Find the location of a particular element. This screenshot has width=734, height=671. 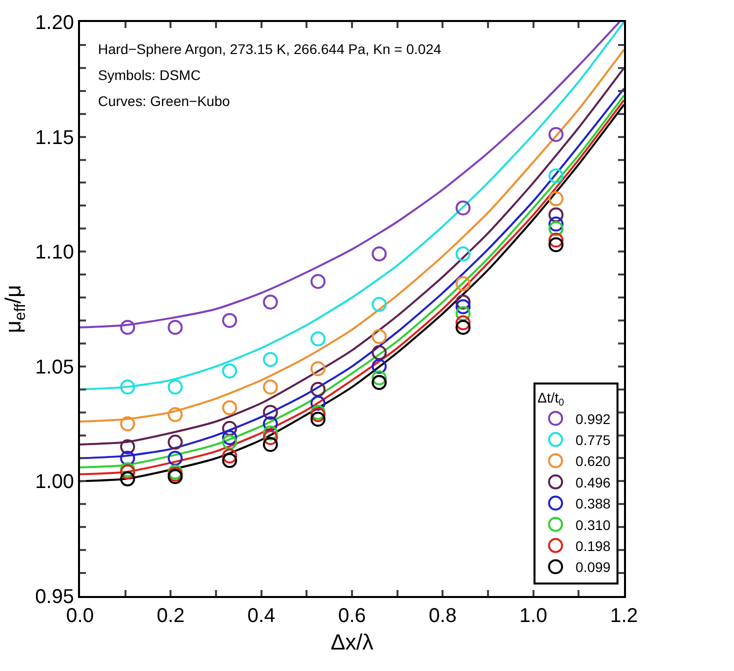

annotation: Hard−Sphere Argon, 273.15 K, 266.644 Pa, Kn = 0.024 is located at coordinates (270, 49).